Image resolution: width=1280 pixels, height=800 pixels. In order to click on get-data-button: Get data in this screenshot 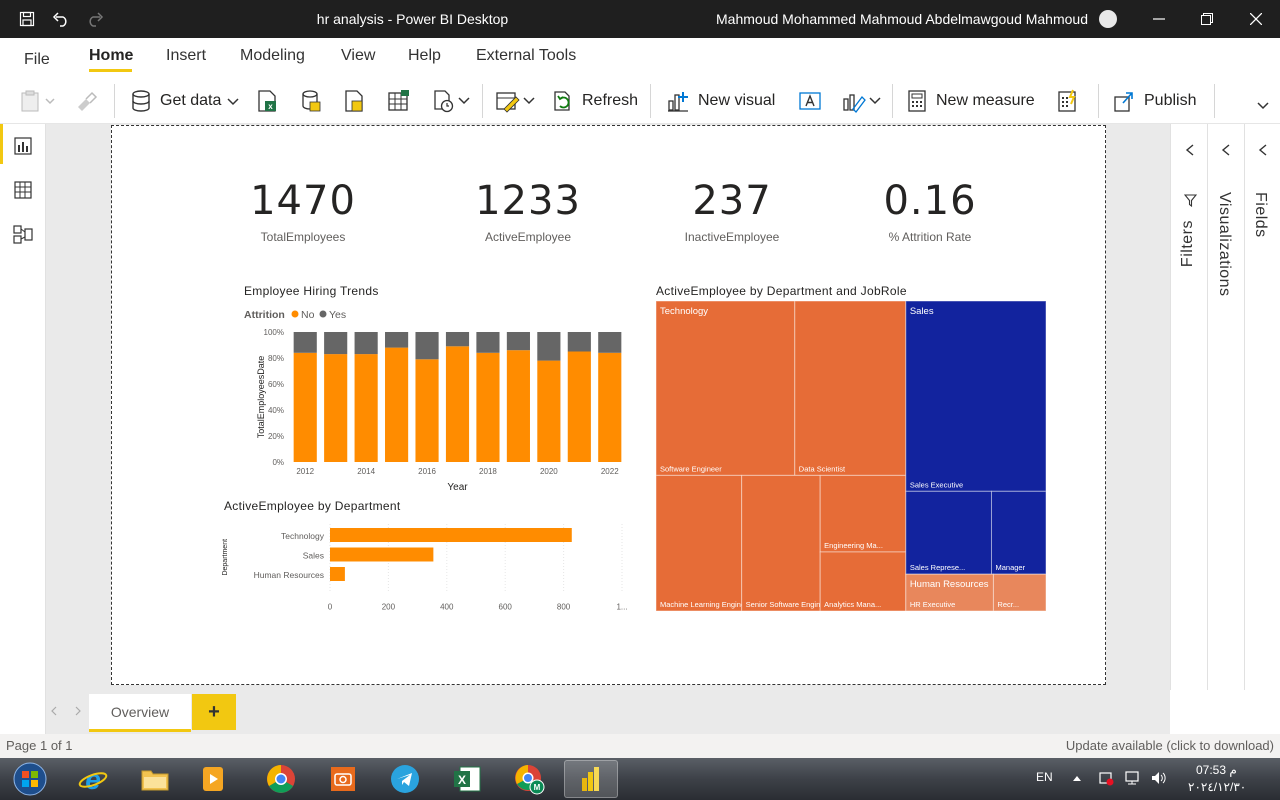, I will do `click(185, 101)`.